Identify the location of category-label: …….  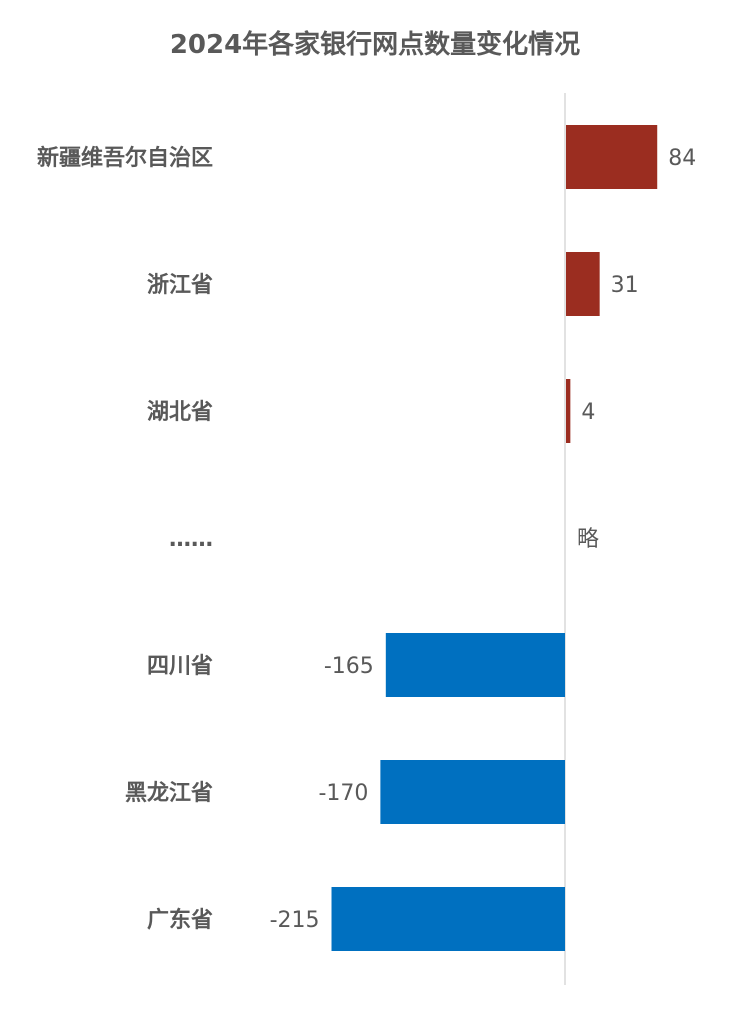
(191, 539).